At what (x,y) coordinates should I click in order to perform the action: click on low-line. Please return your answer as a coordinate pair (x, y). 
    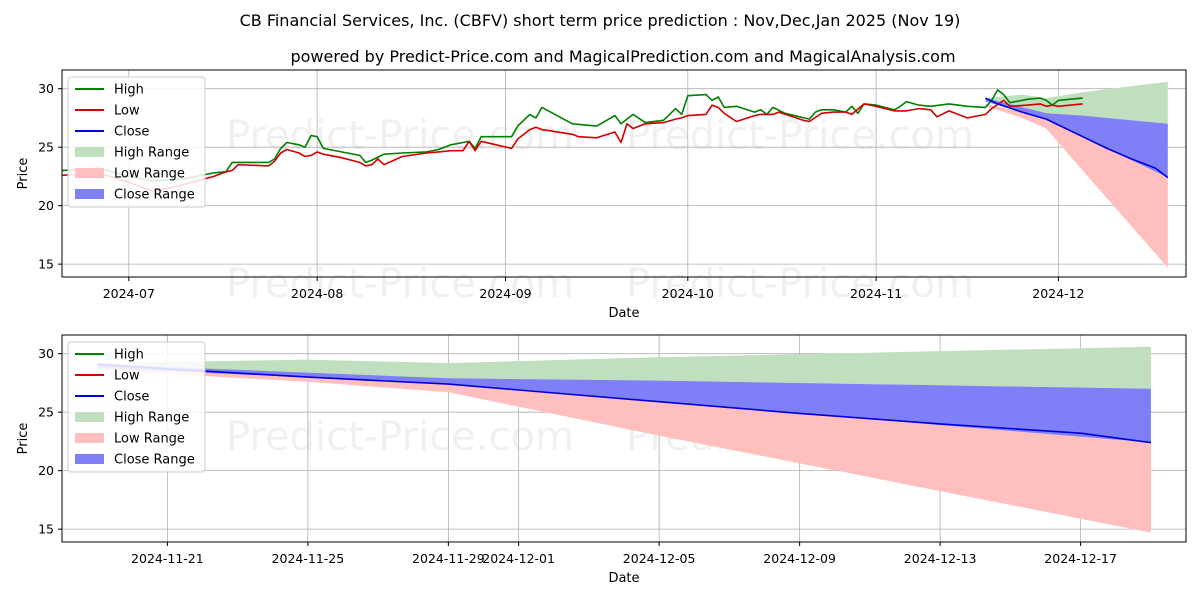
    Looking at the image, I should click on (572, 146).